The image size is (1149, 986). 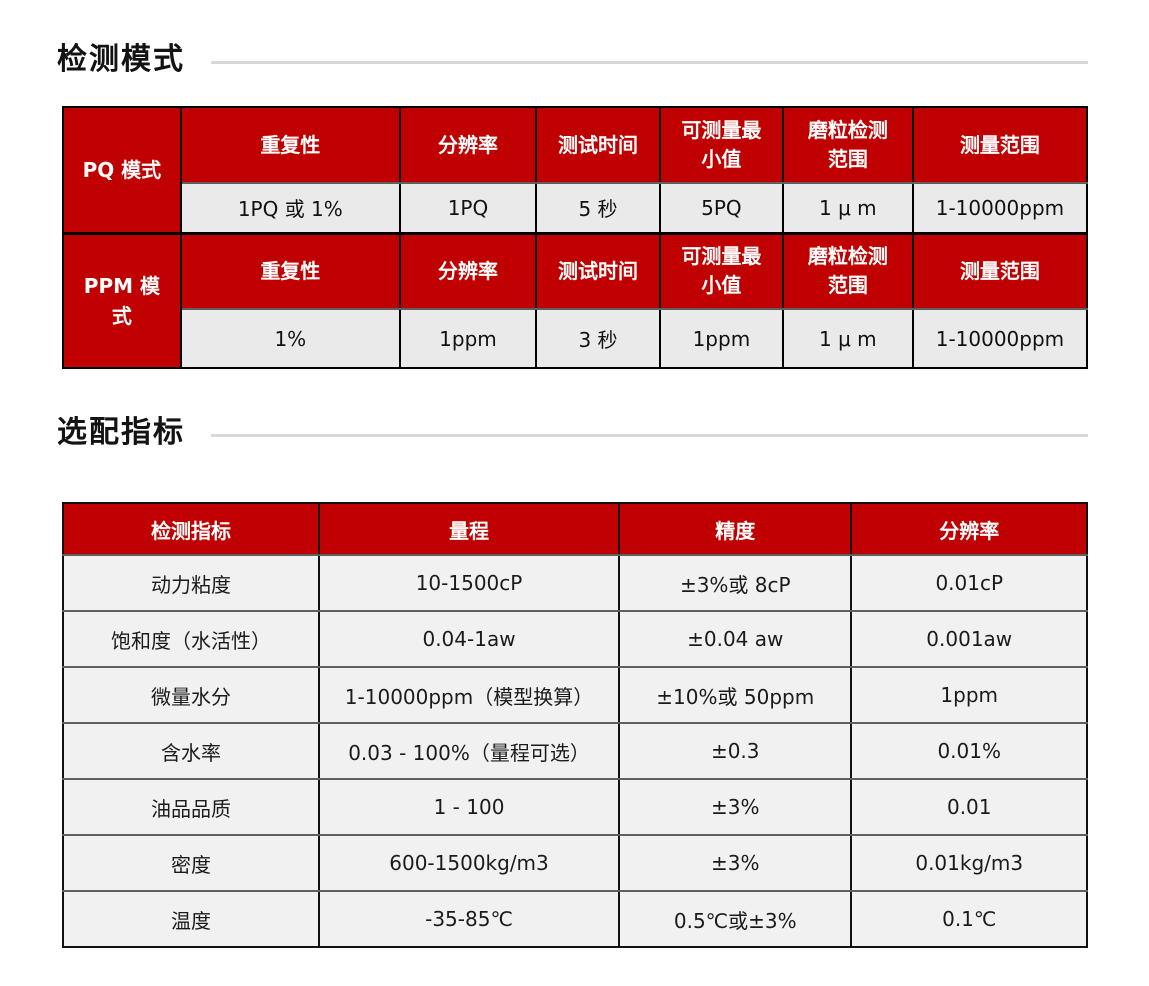 I want to click on spec-row-temperature: 温度 -35-85℃ 0.5℃或±3% 0.1℃, so click(x=575, y=919).